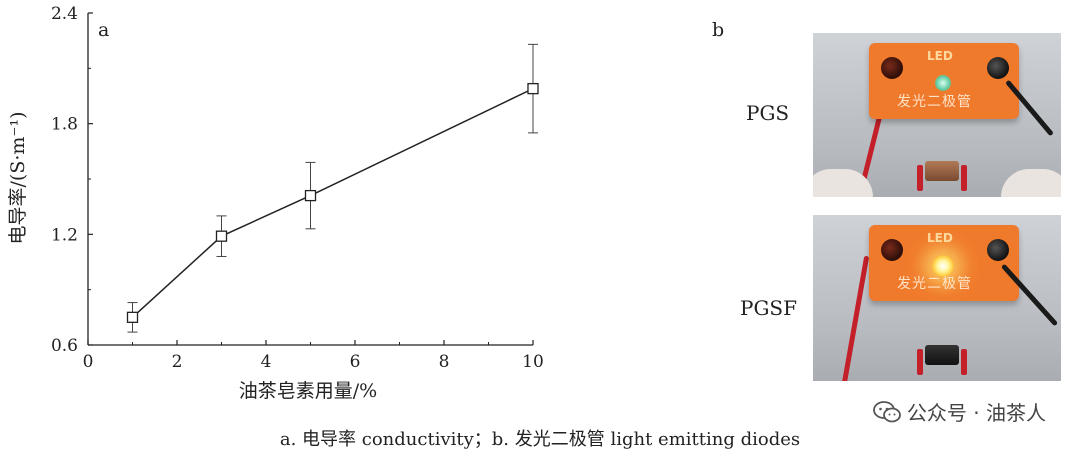 Image resolution: width=1080 pixels, height=456 pixels. I want to click on led-dim, so click(943, 83).